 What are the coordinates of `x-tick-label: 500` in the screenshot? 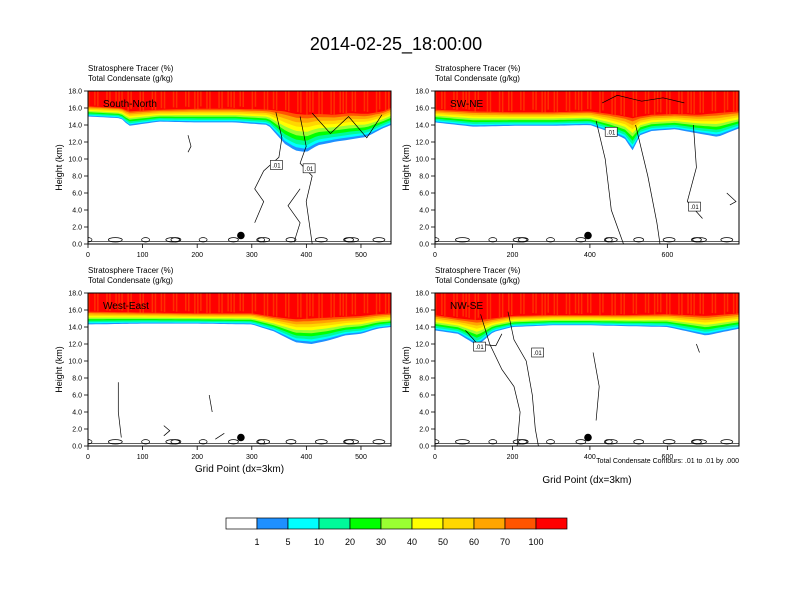 It's located at (361, 255).